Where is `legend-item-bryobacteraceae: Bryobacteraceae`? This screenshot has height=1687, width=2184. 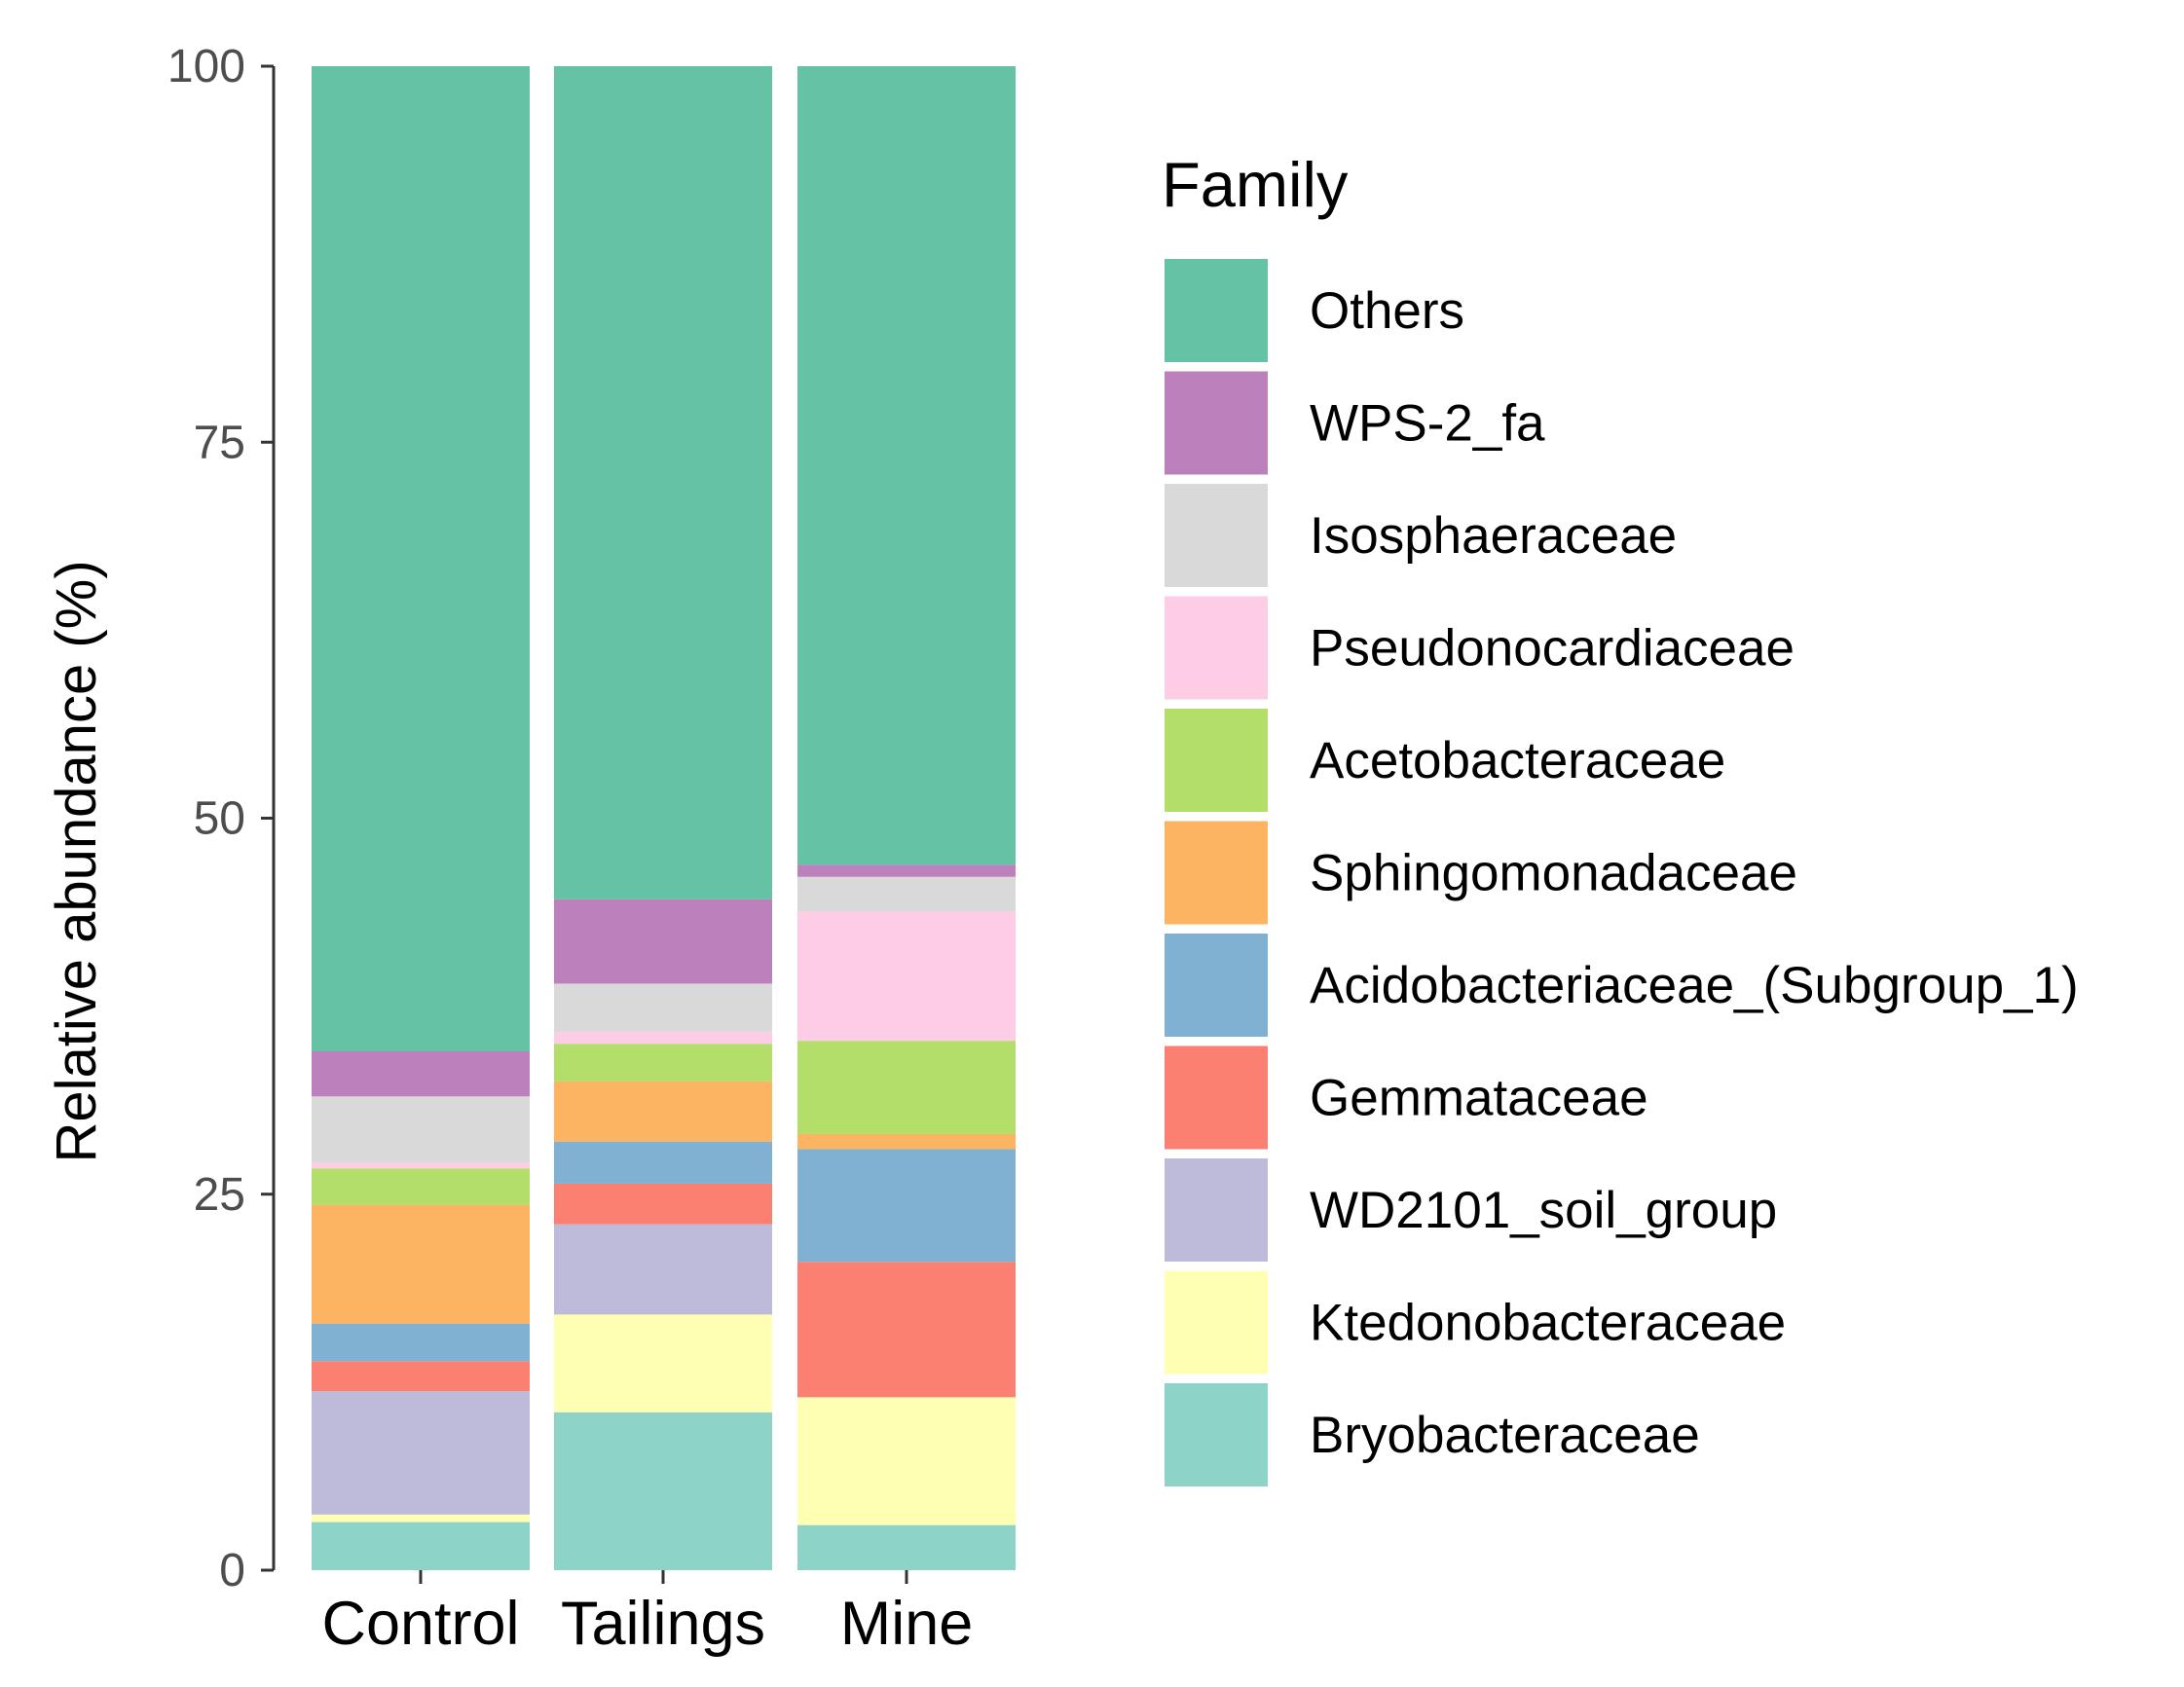 legend-item-bryobacteraceae: Bryobacteraceae is located at coordinates (1432, 1434).